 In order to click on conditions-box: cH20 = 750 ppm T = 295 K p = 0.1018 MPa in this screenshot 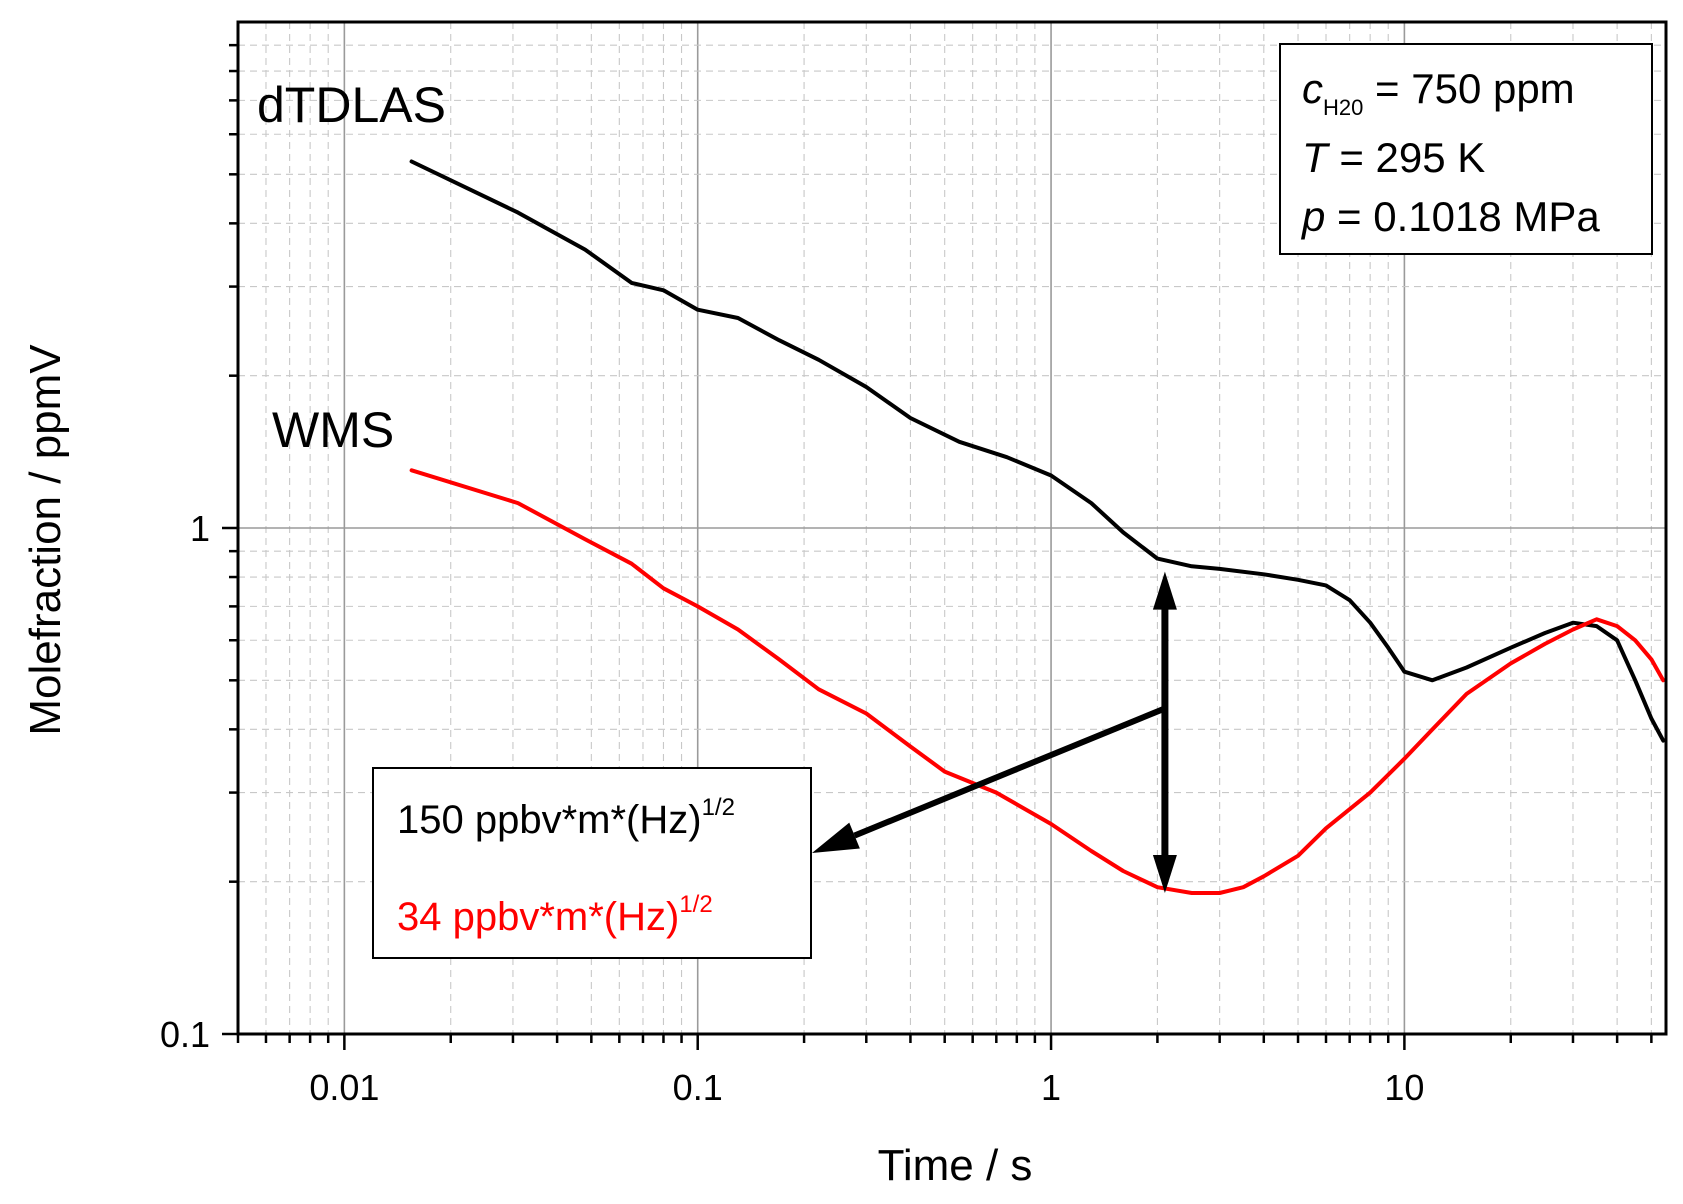, I will do `click(1466, 149)`.